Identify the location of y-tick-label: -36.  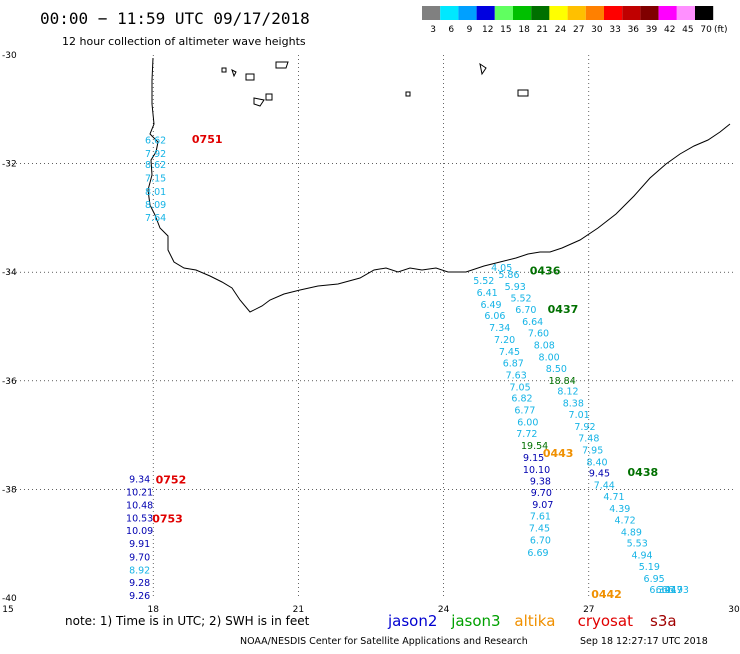
(9, 382).